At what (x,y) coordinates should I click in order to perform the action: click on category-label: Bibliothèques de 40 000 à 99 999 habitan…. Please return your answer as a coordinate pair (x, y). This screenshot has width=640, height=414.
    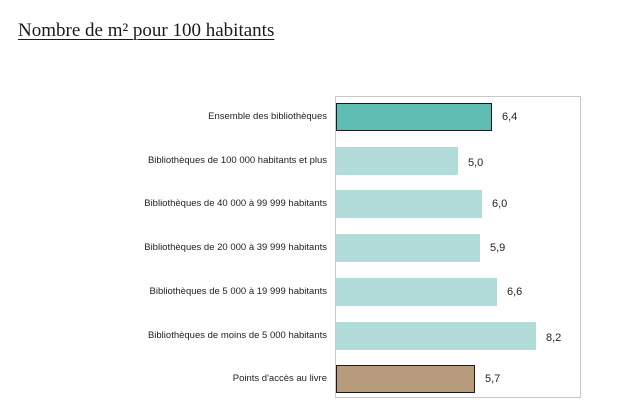
    Looking at the image, I should click on (235, 203).